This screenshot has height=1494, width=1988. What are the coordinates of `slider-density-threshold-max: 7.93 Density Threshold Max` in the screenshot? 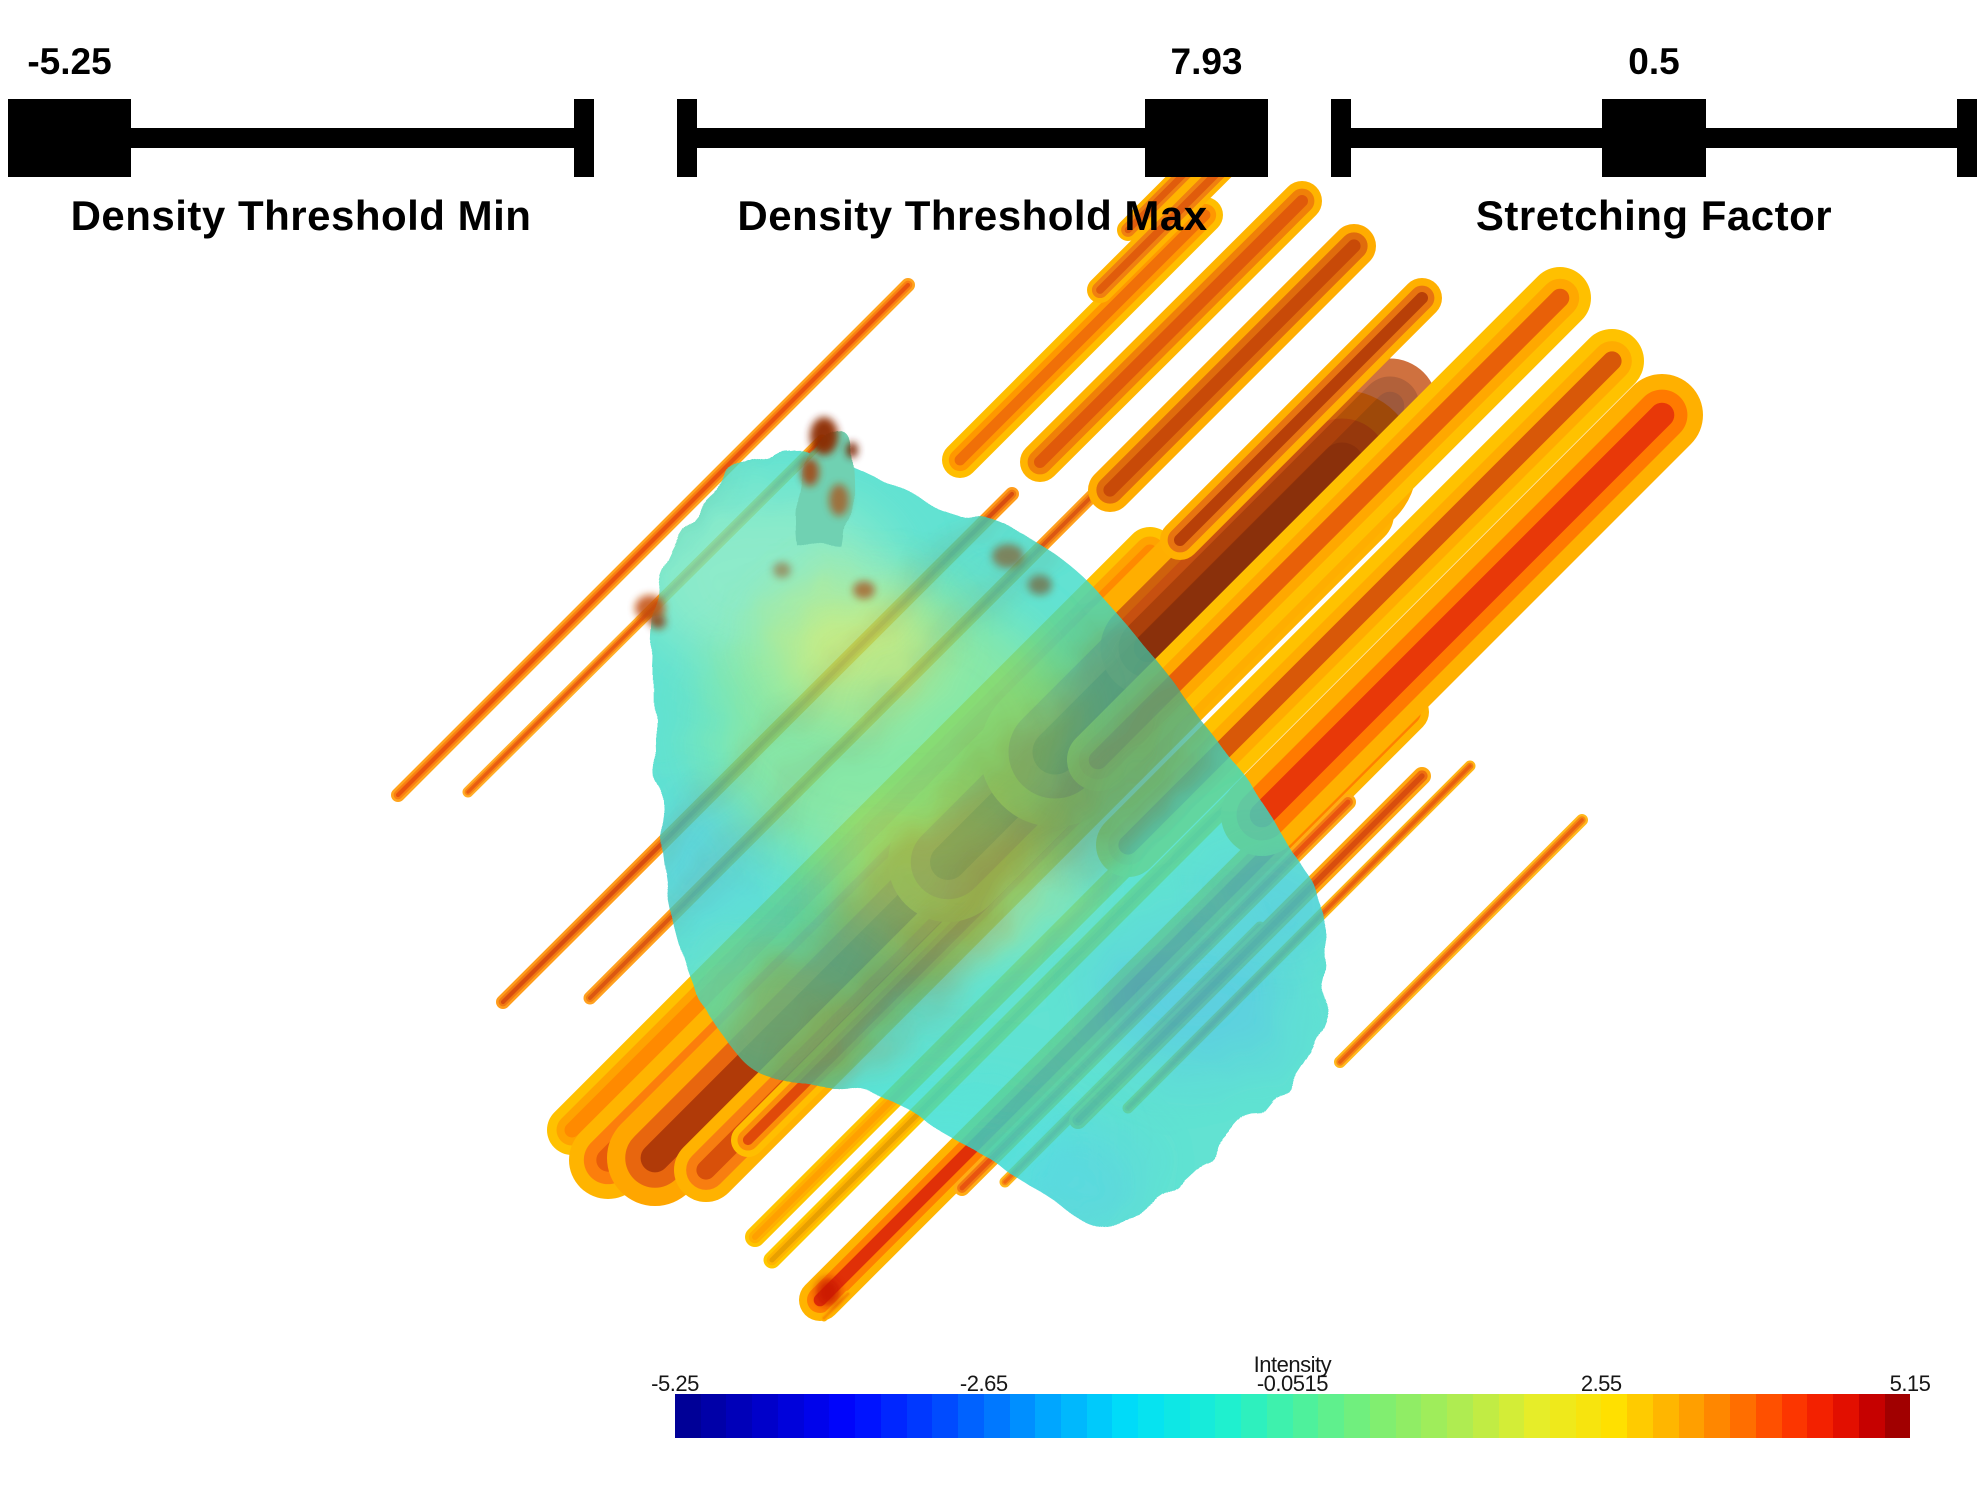 It's located at (972, 143).